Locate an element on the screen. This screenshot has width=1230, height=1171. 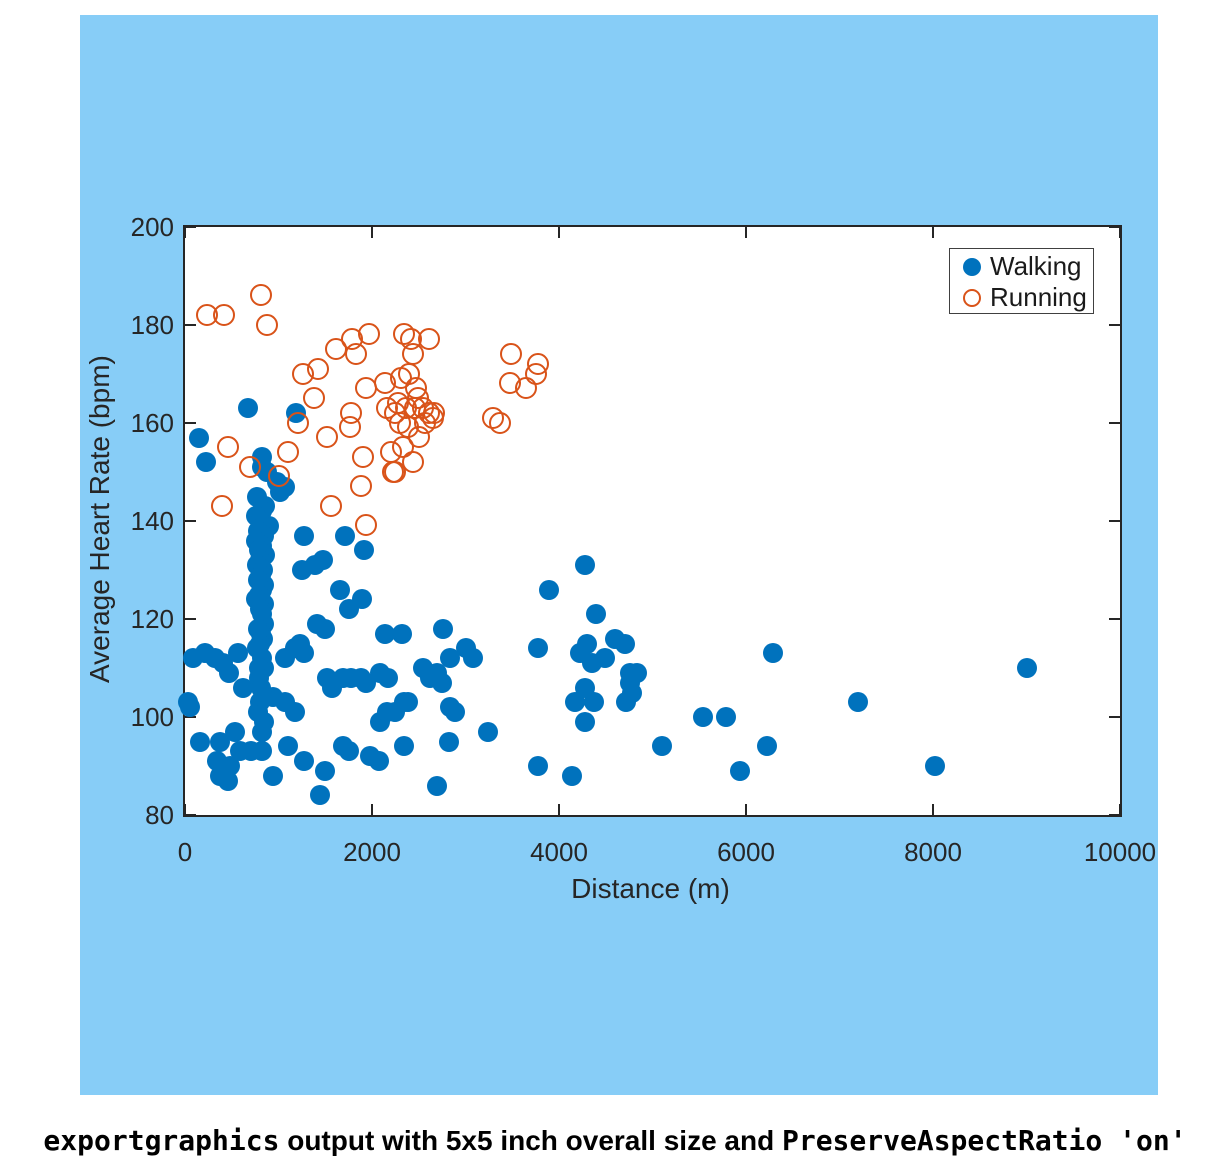
legend-label: Walking is located at coordinates (1036, 266).